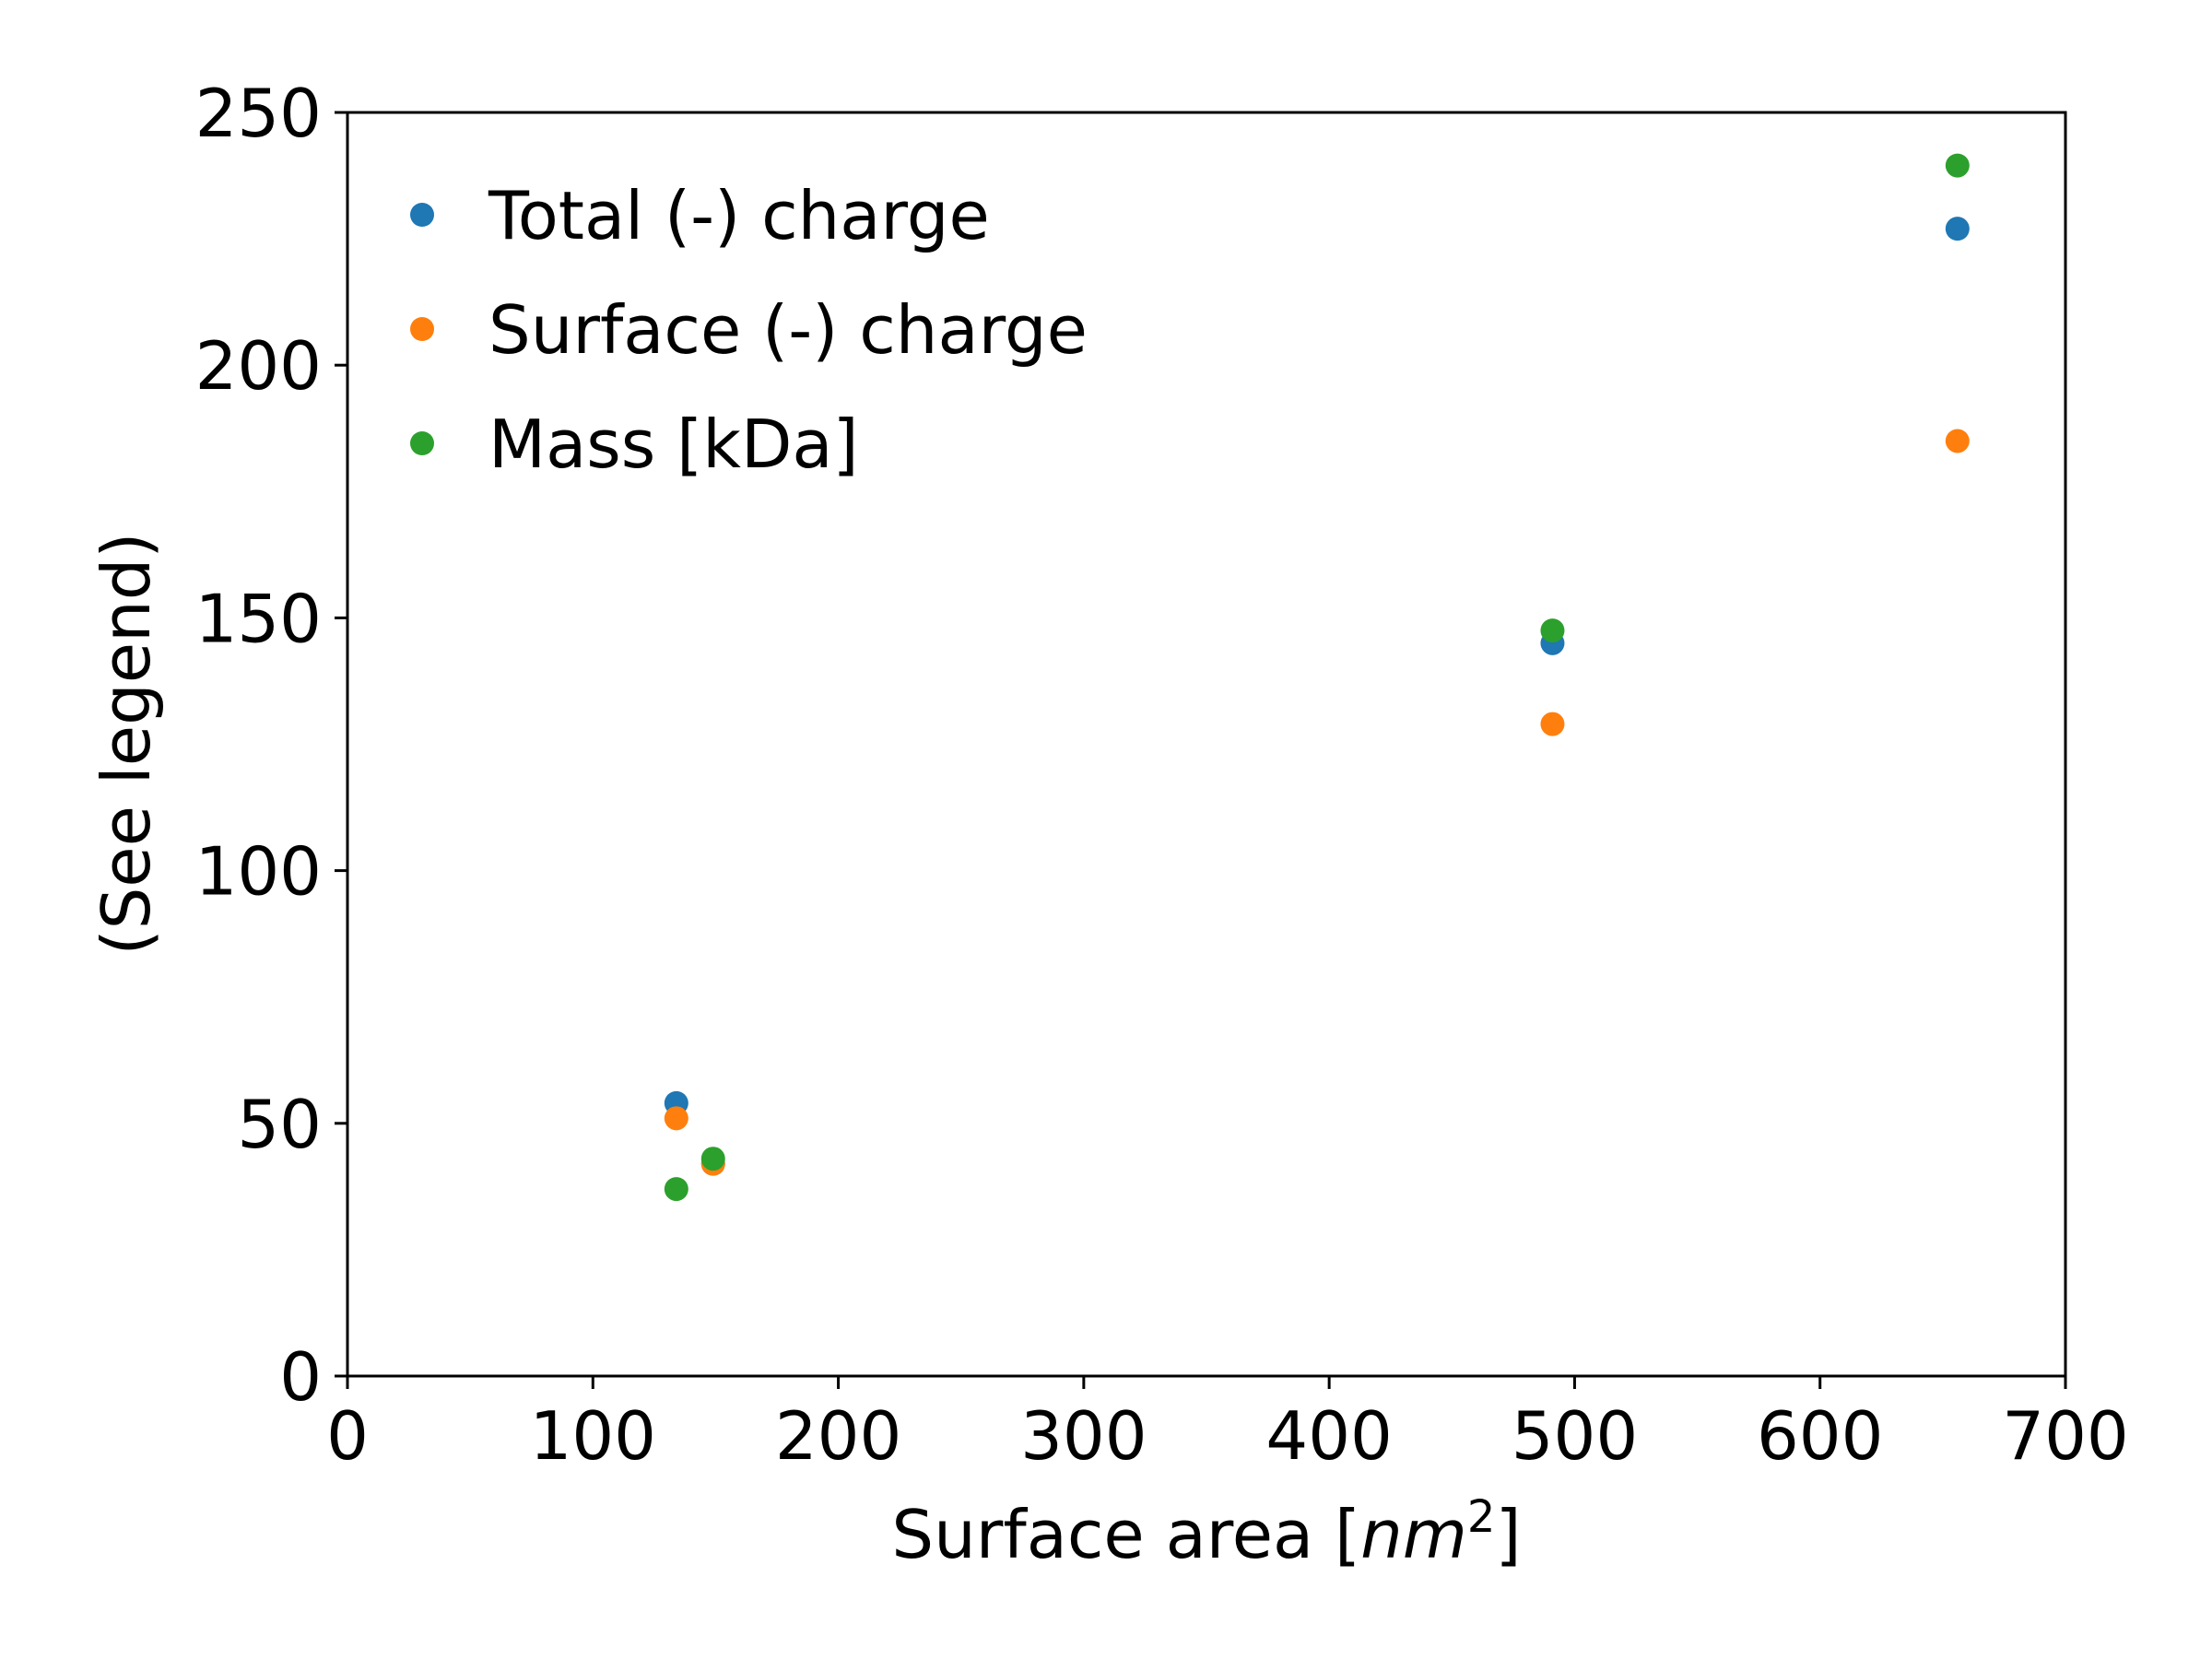 The height and width of the screenshot is (1659, 2212). Describe the element at coordinates (673, 444) in the screenshot. I see `legend-label: Mass [kDa]` at that location.